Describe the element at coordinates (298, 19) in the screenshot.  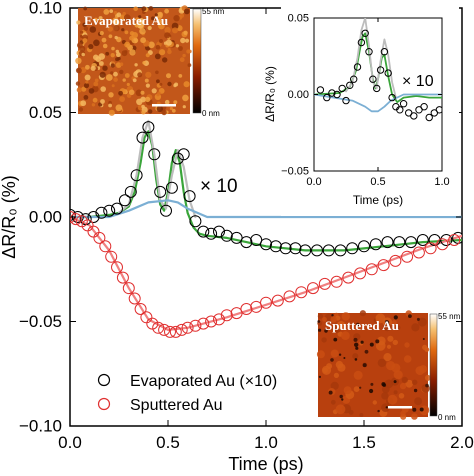
I see `inset-y-tick-label: 0.05` at that location.